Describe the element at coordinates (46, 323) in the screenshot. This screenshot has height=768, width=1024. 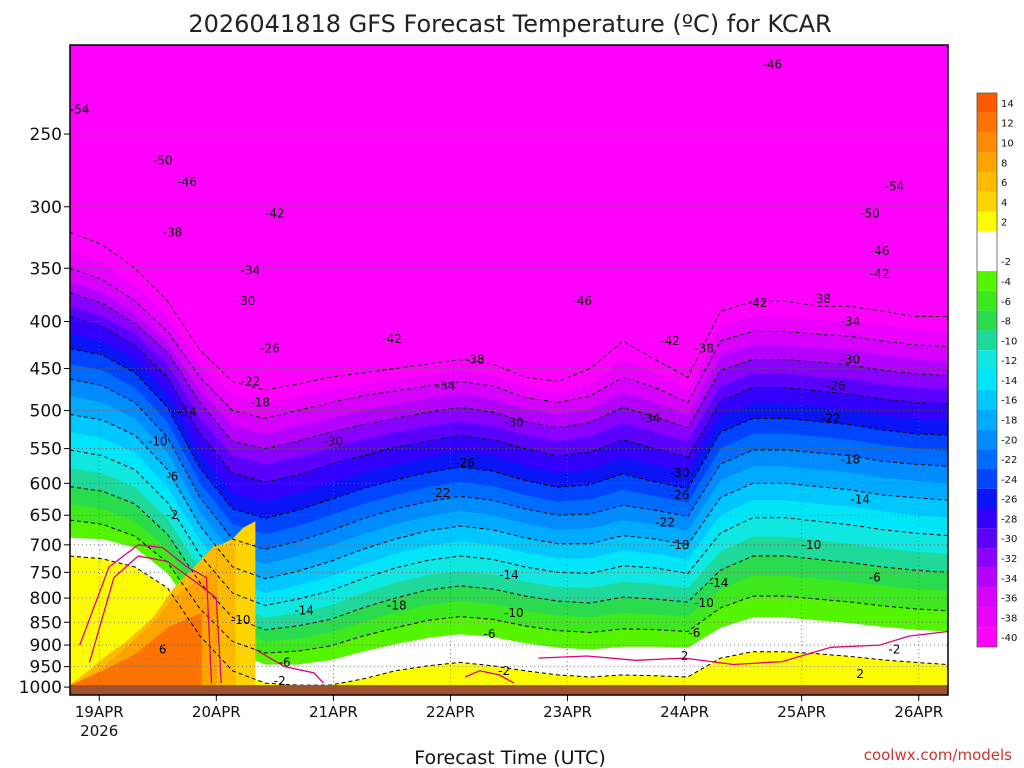
I see `y-tick-label: 400` at that location.